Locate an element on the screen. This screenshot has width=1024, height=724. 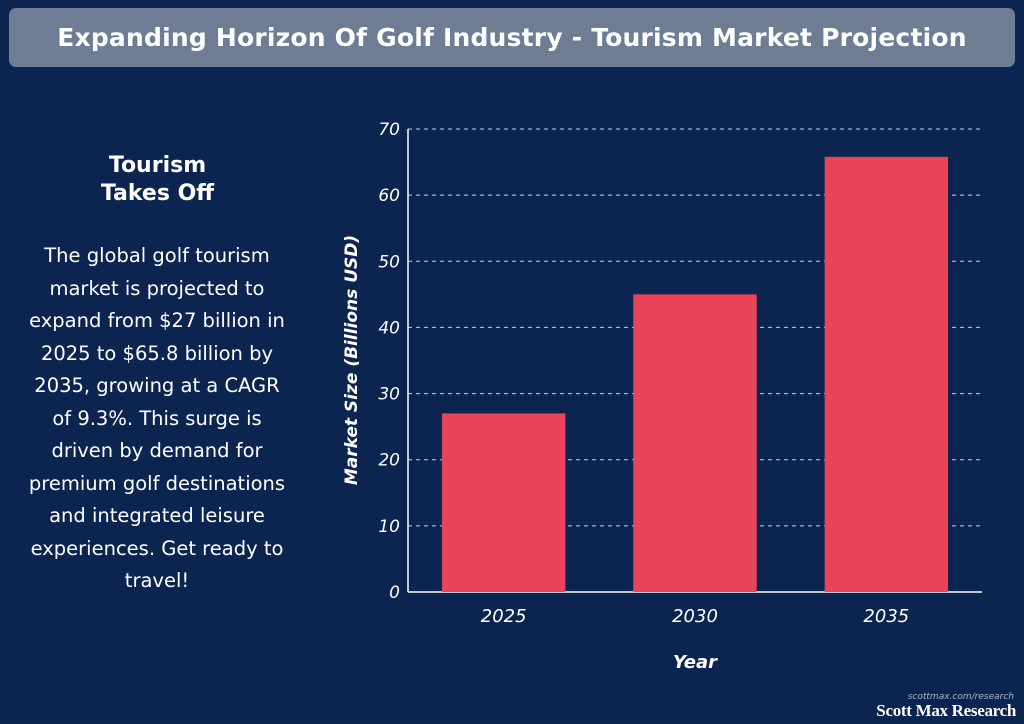
y-tick-label: 30 is located at coordinates (389, 395).